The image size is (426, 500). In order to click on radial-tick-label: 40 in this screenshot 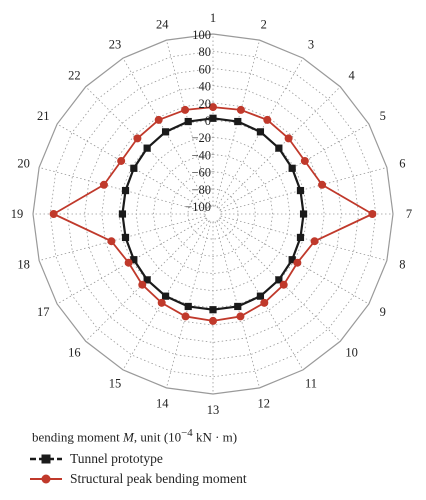, I will do `click(205, 87)`.